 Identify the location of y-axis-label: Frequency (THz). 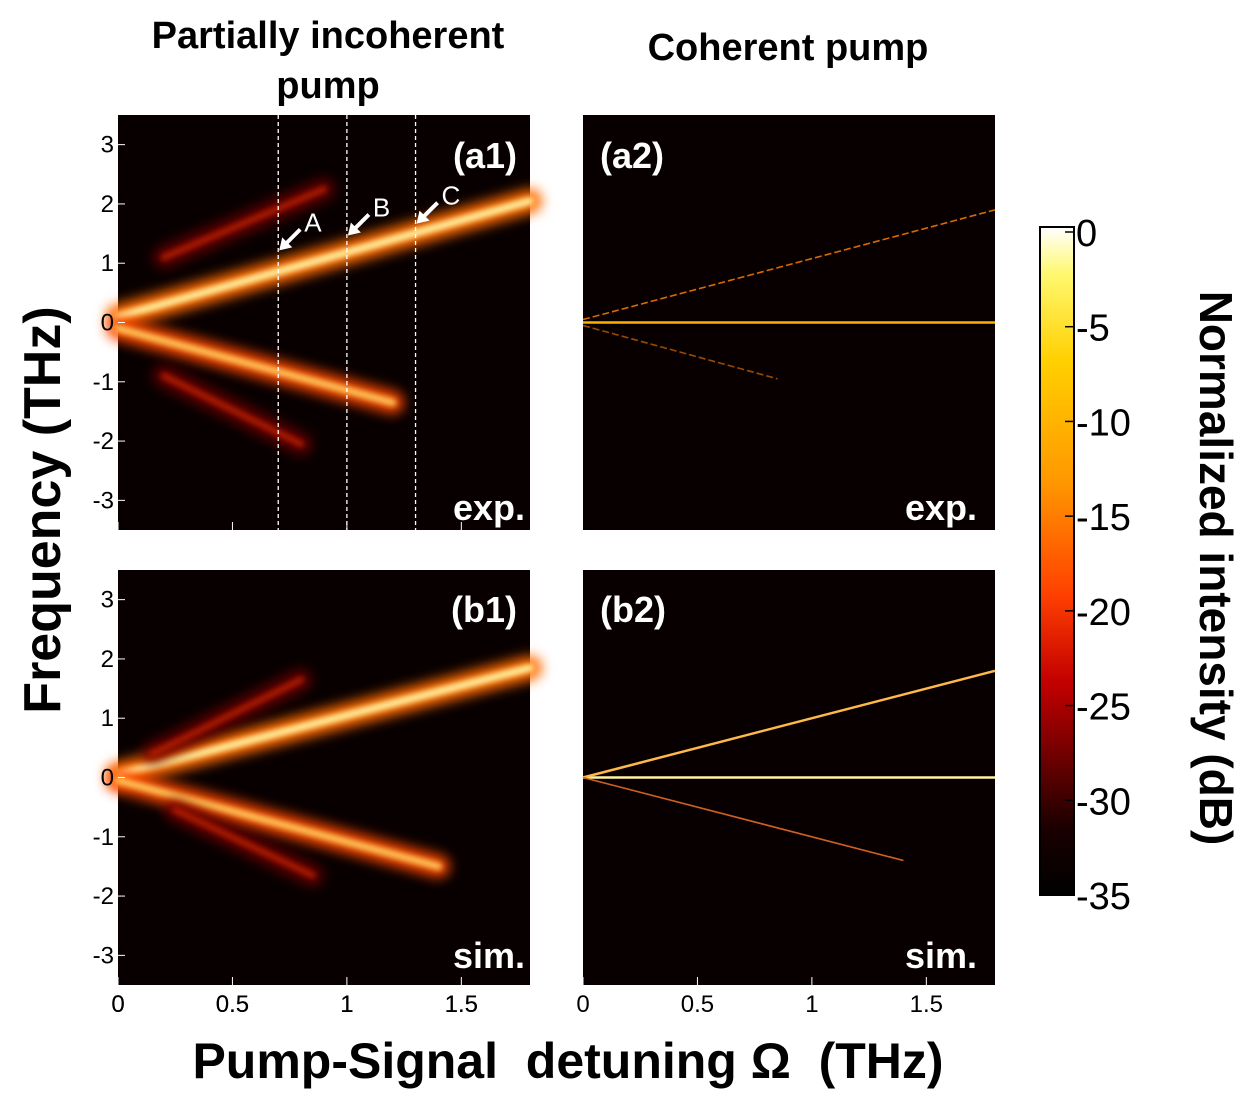
(43, 509).